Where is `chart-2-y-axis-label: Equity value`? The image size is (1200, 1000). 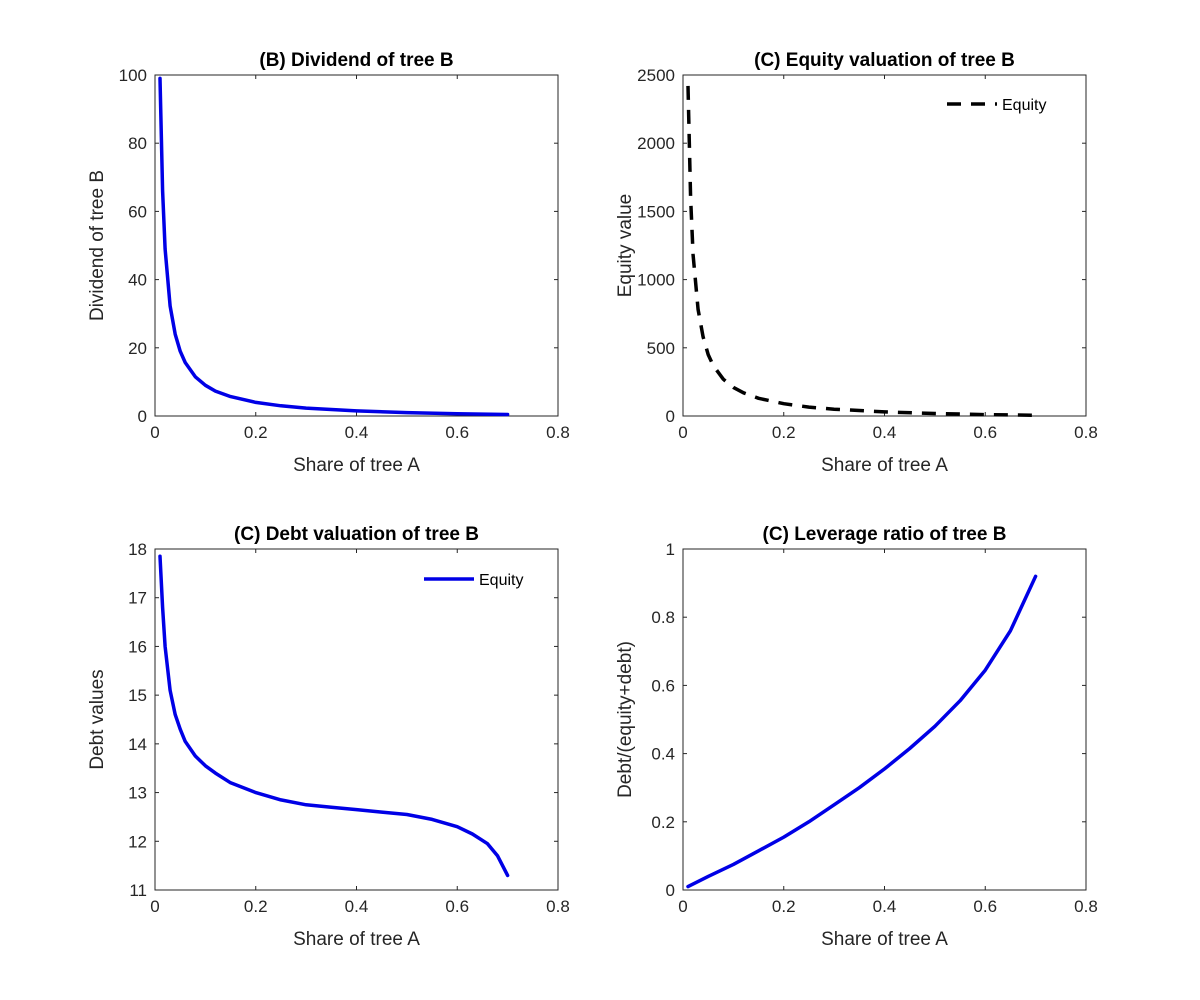 chart-2-y-axis-label: Equity value is located at coordinates (625, 246).